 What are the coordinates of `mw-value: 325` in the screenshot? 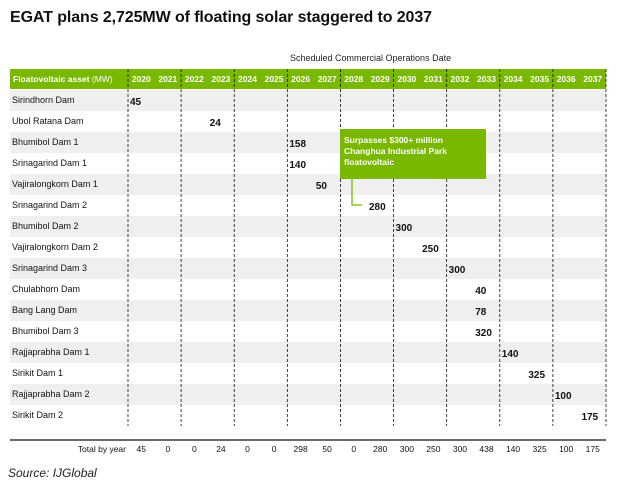 It's located at (536, 375).